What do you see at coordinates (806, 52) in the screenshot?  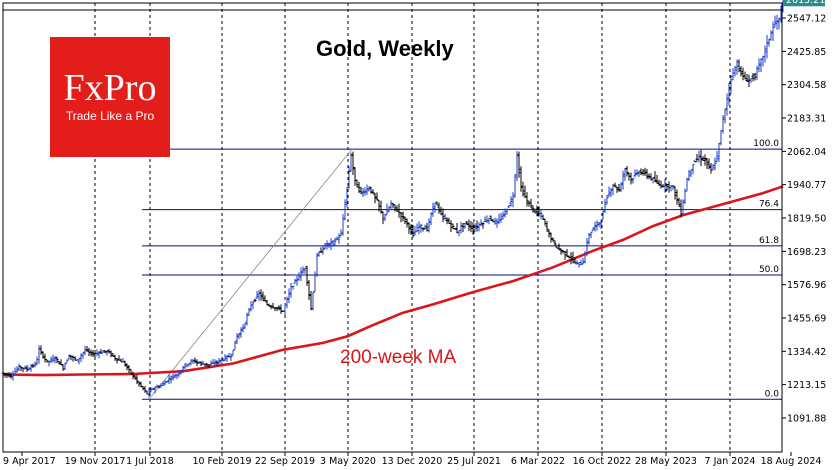 I see `y-tick-label: 2425.85` at bounding box center [806, 52].